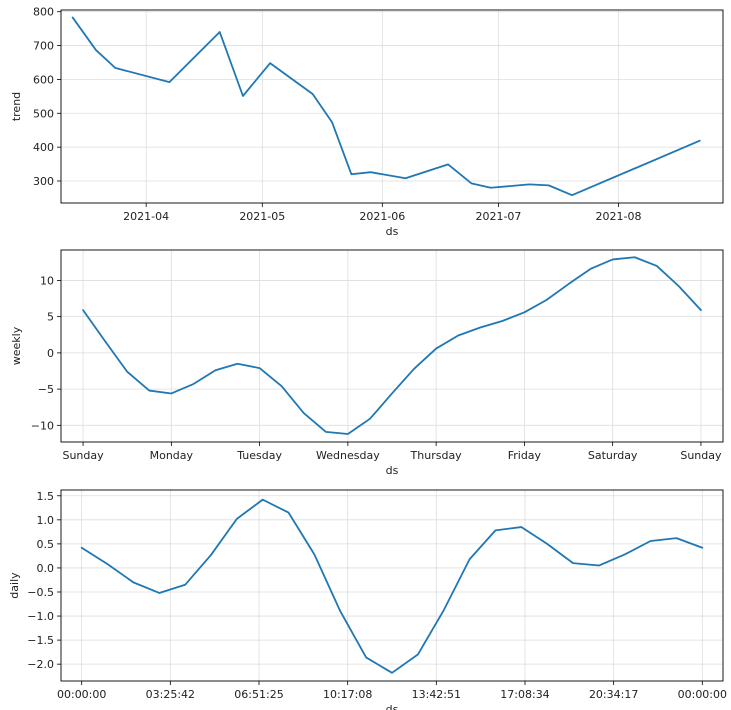 The width and height of the screenshot is (731, 710). Describe the element at coordinates (16, 106) in the screenshot. I see `trend-y-axis-label: trend` at that location.